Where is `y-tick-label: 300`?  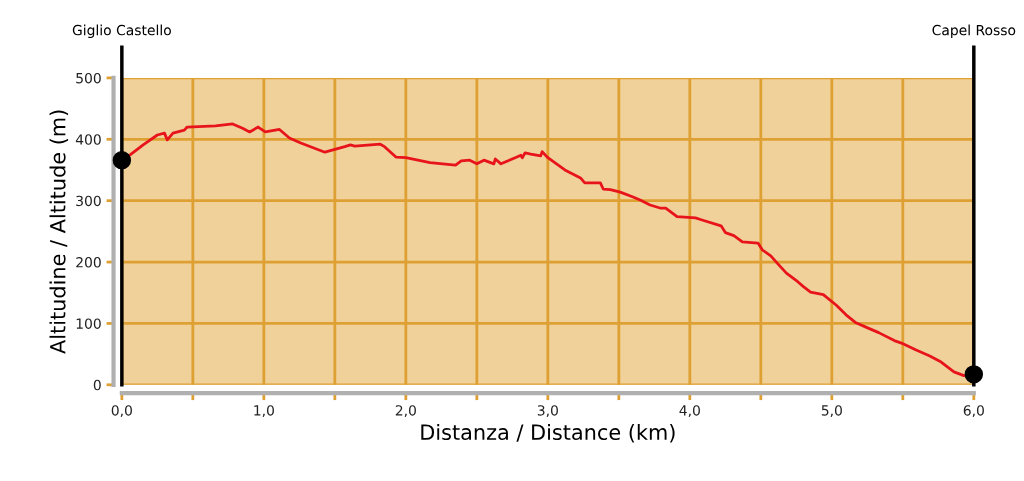
y-tick-label: 300 is located at coordinates (88, 201).